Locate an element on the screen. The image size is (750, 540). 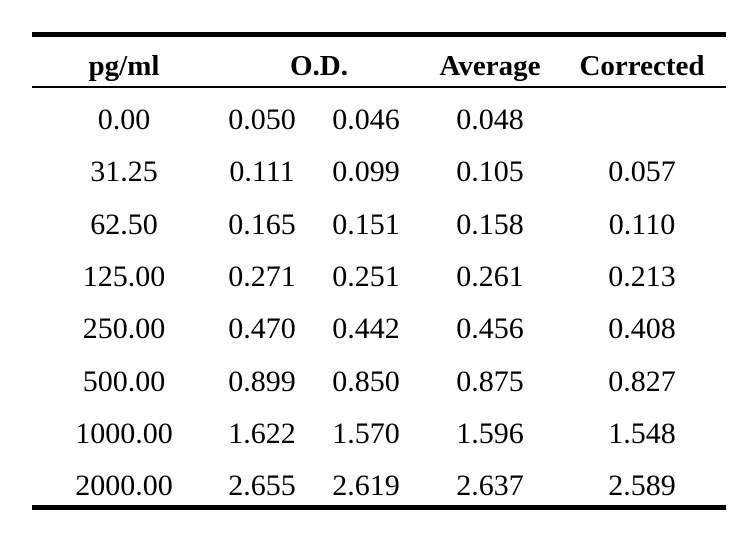
cell-corrected: 1.548 is located at coordinates (642, 433).